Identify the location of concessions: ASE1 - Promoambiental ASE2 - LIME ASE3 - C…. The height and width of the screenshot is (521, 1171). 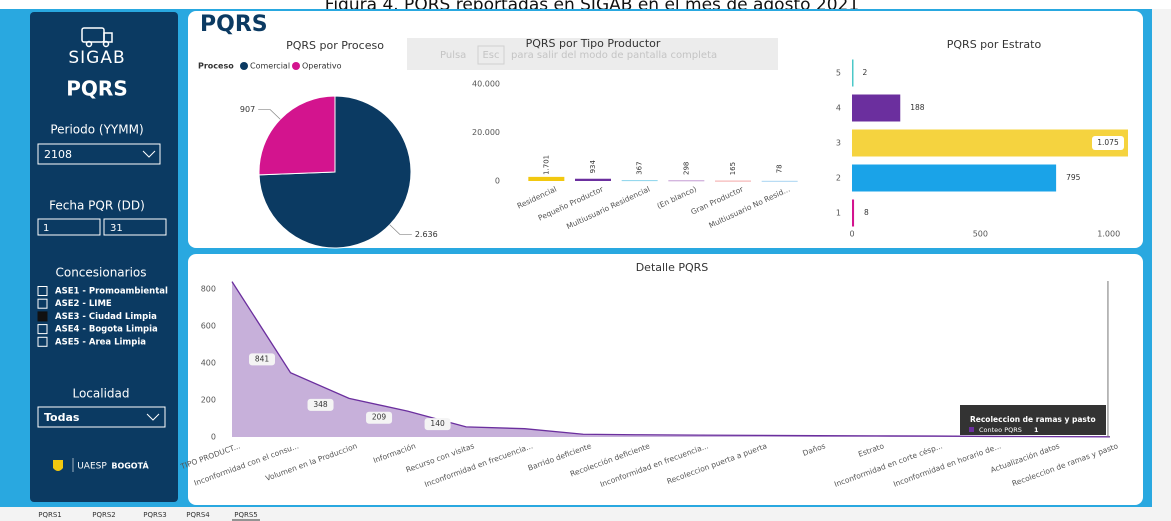
(102, 316).